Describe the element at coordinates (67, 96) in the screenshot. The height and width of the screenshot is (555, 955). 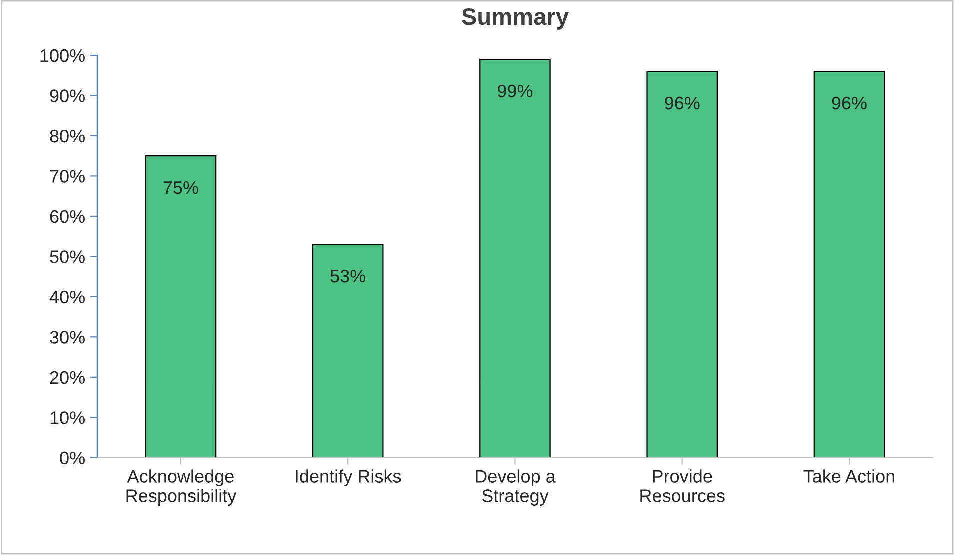
I see `y-tick-label: 90%` at that location.